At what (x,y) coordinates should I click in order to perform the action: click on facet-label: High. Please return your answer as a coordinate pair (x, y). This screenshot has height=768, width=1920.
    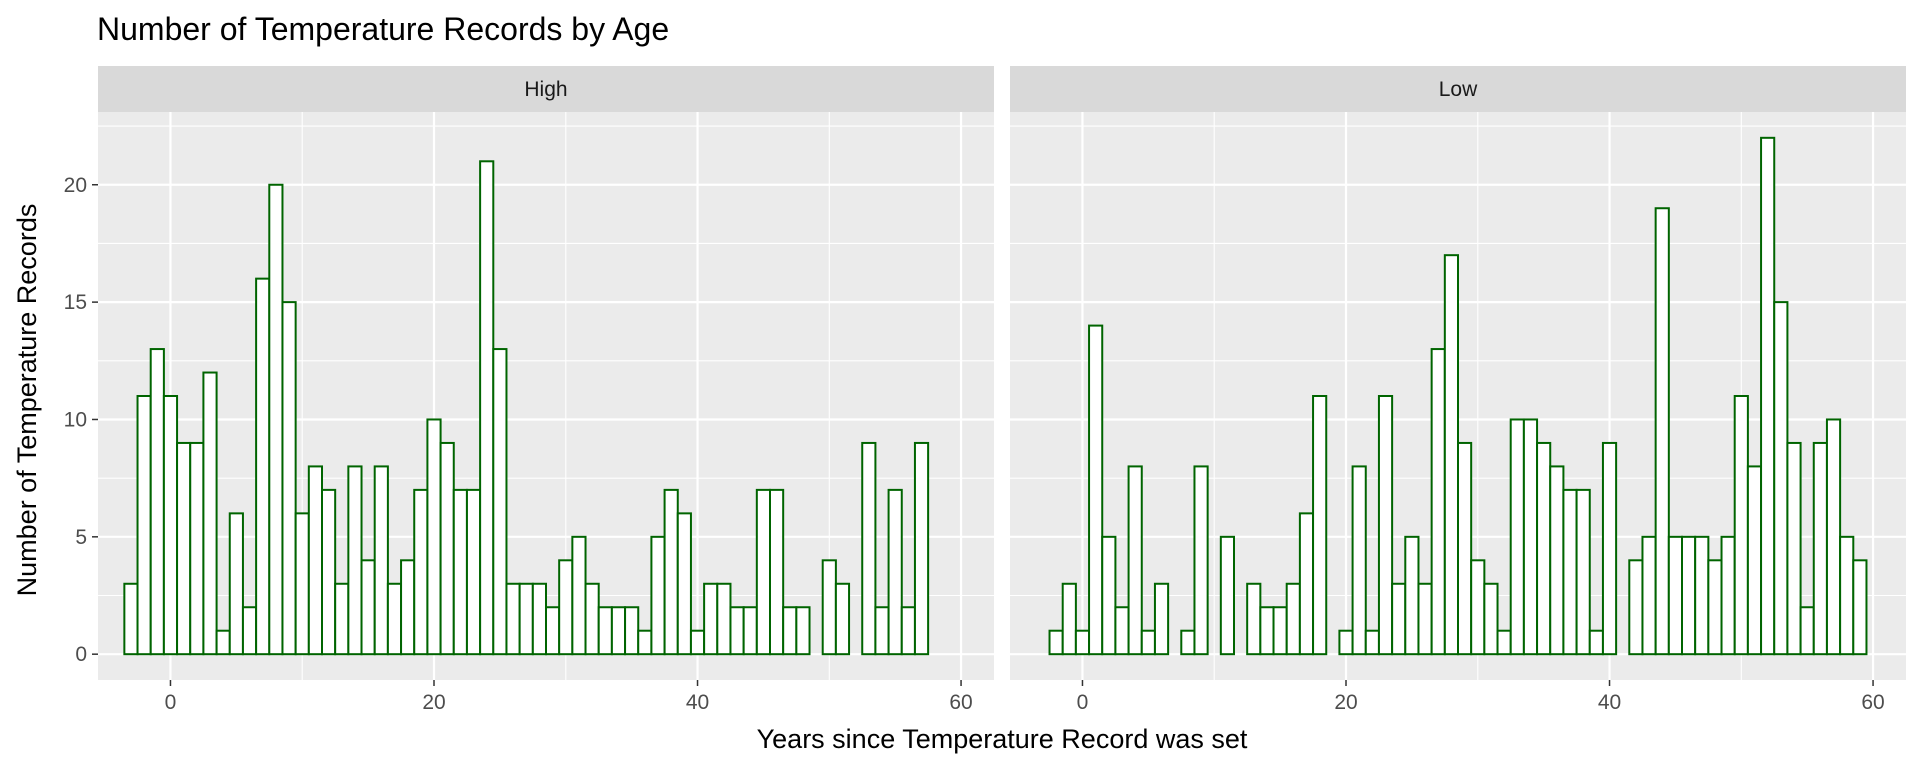
    Looking at the image, I should click on (545, 89).